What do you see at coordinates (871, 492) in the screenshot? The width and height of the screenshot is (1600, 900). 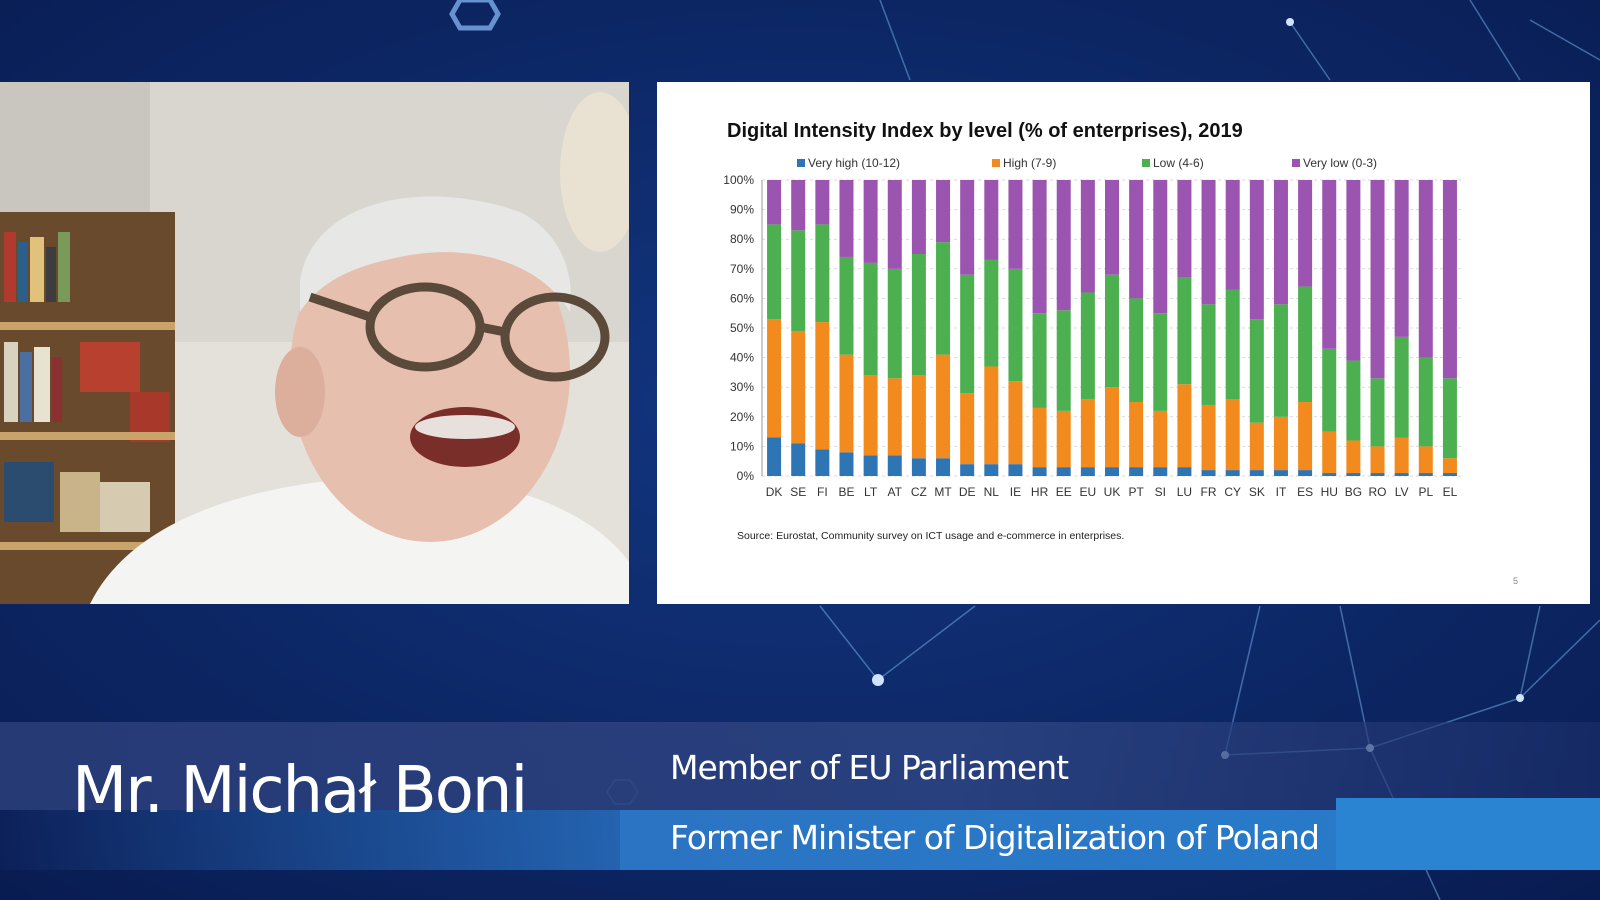 I see `x-tick-label: LT` at bounding box center [871, 492].